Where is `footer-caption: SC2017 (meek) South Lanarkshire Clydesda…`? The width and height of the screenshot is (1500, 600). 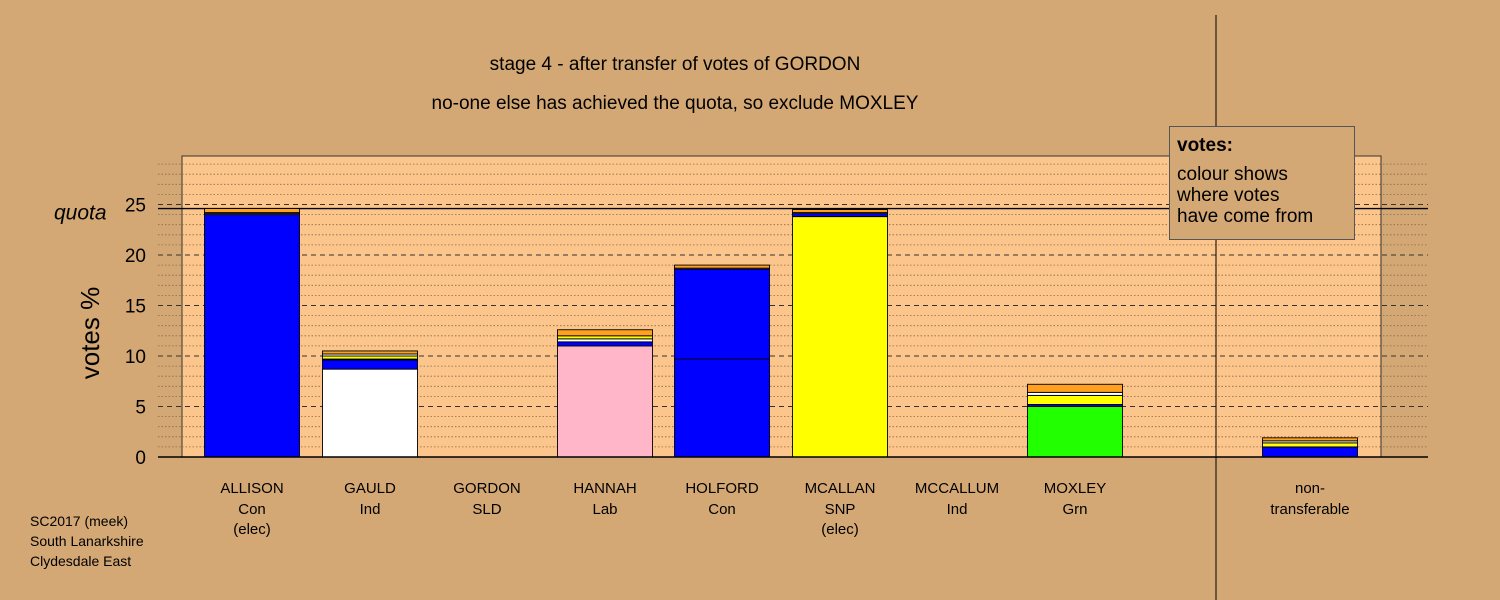
footer-caption: SC2017 (meek) South Lanarkshire Clydesda… is located at coordinates (87, 541).